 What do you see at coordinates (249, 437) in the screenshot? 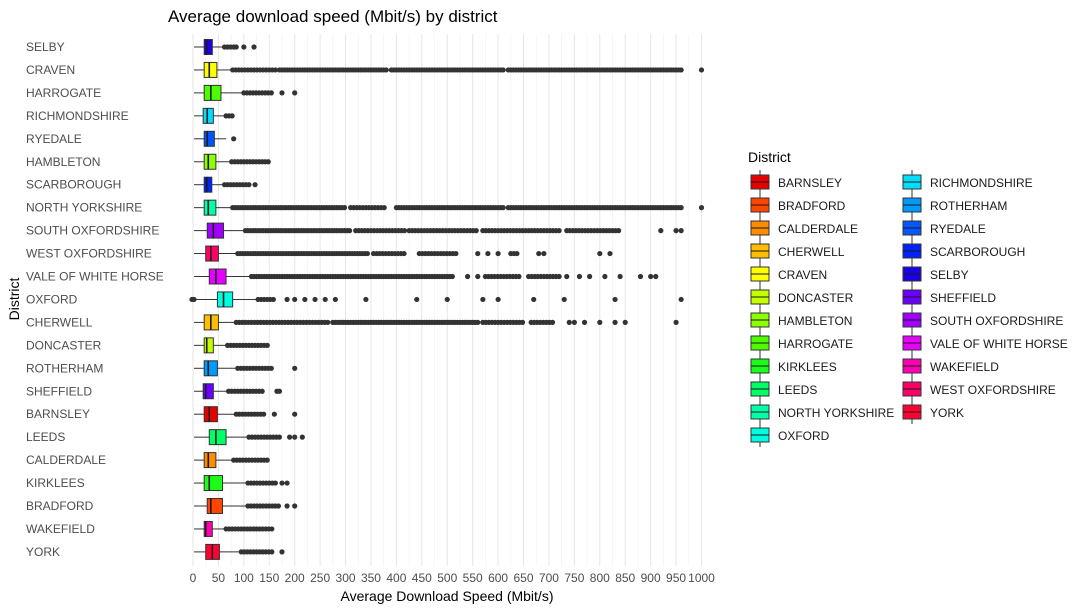
I see `box-leeds` at bounding box center [249, 437].